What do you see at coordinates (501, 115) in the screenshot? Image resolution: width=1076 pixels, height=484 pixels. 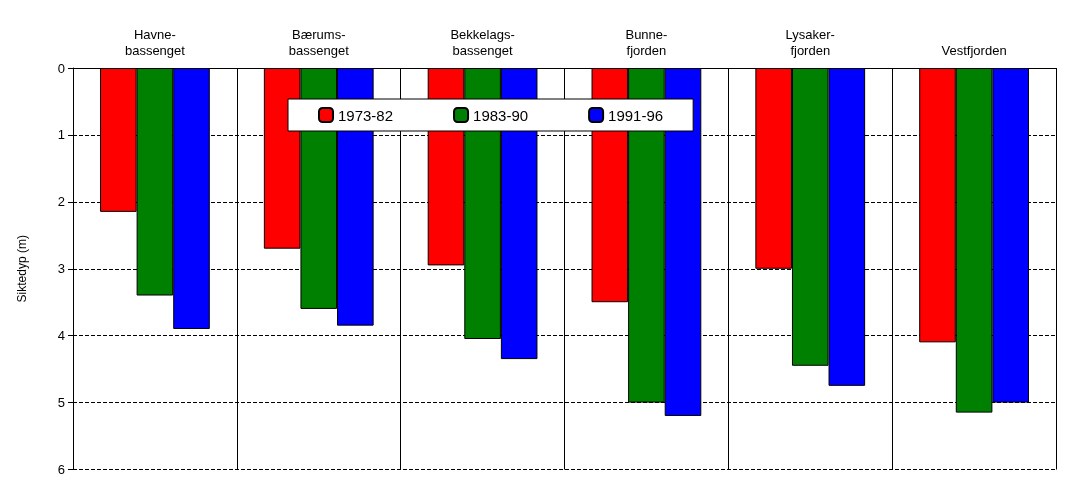 I see `legend-label: 1983-90` at bounding box center [501, 115].